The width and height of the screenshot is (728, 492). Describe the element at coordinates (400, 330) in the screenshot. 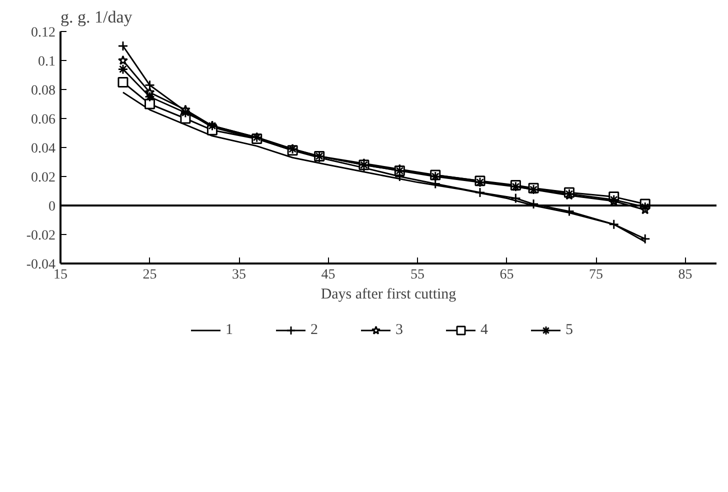

I see `legend-label: 3` at that location.